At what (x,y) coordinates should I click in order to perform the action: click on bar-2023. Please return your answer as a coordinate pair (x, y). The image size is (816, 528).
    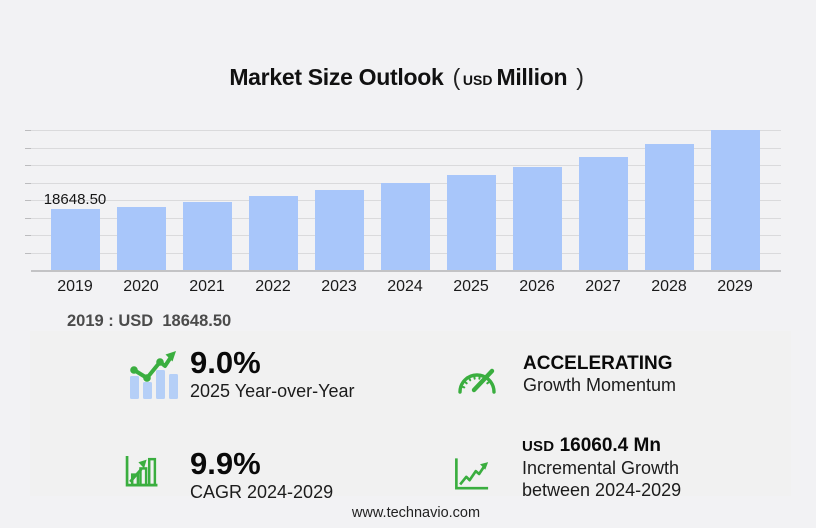
    Looking at the image, I should click on (339, 230).